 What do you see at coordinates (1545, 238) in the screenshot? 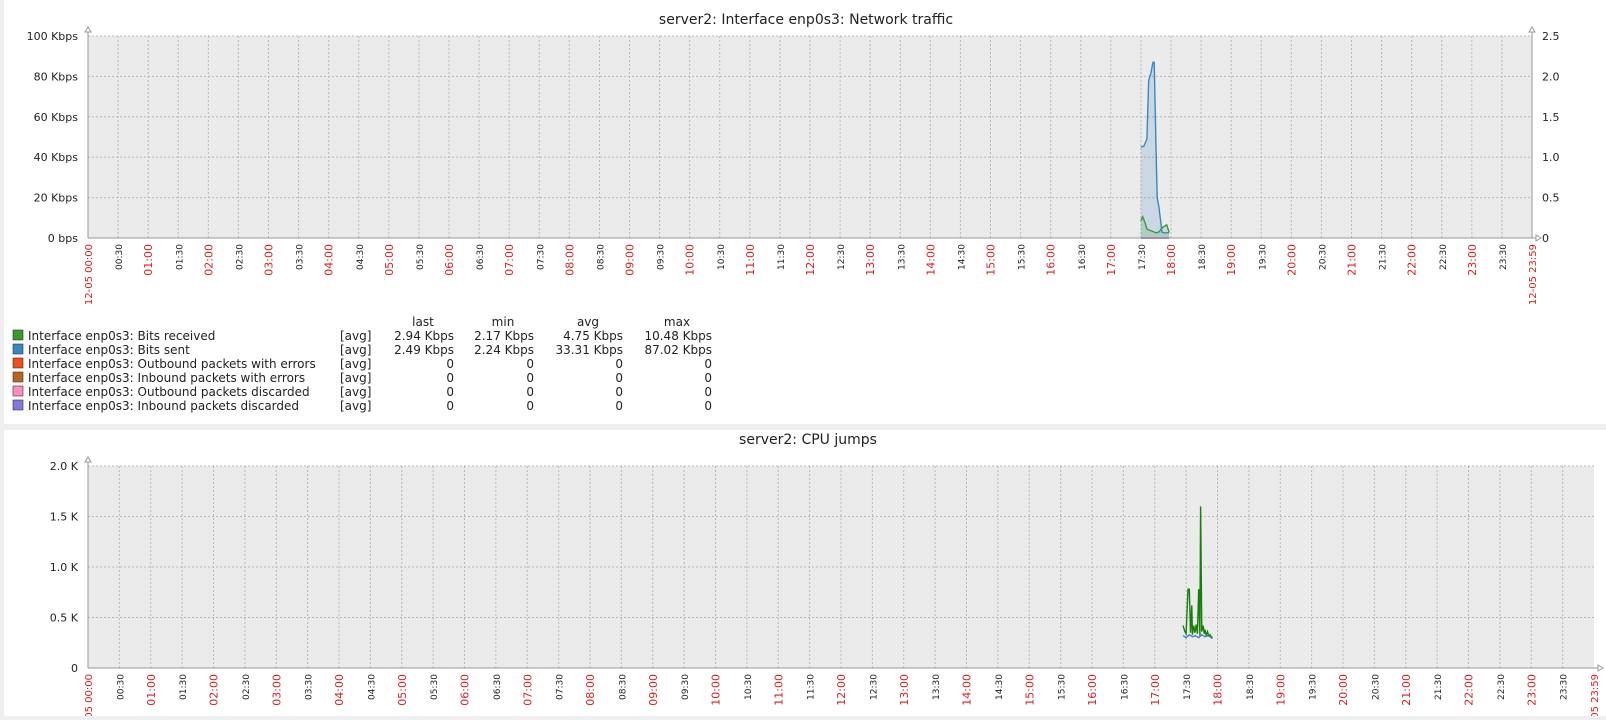
I see `y2-tick-label: 0` at bounding box center [1545, 238].